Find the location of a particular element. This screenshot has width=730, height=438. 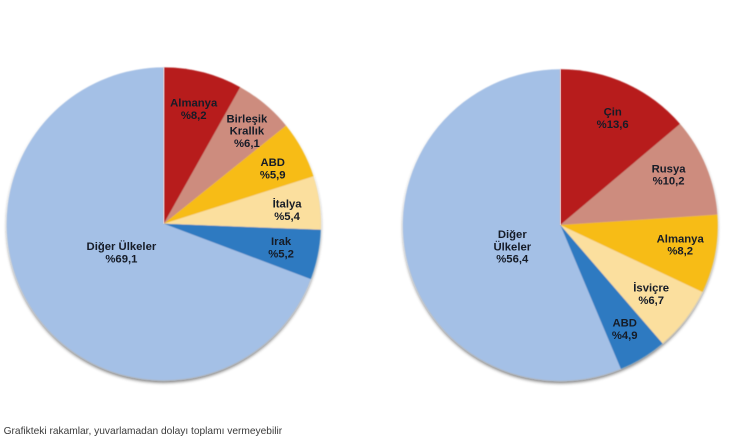

svg-text: %13,6 is located at coordinates (613, 125).